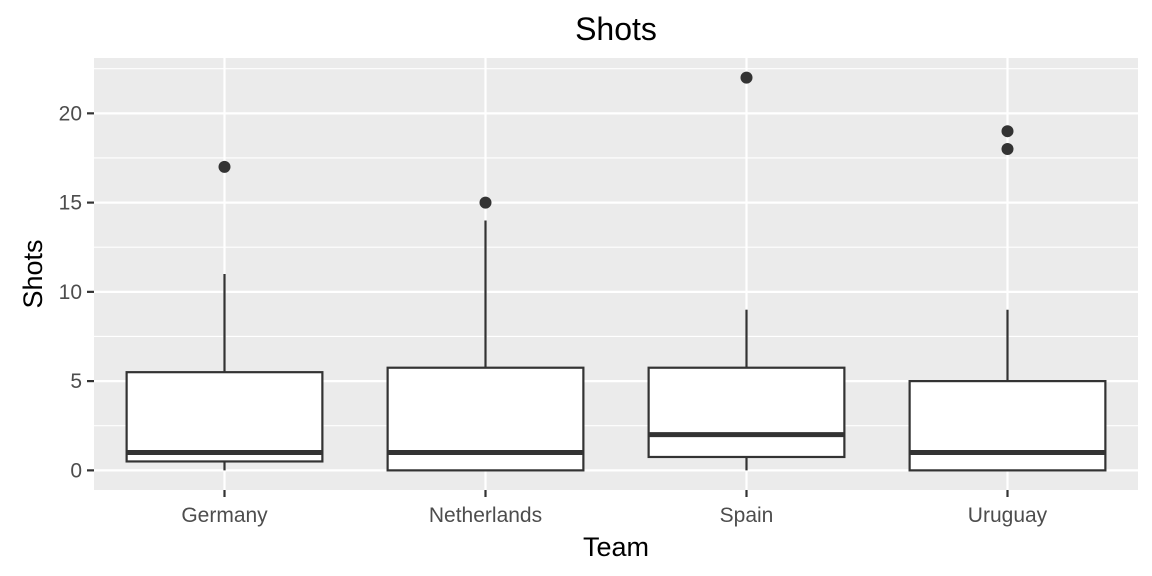 Image resolution: width=1152 pixels, height=576 pixels. I want to click on box-netherlands, so click(485, 334).